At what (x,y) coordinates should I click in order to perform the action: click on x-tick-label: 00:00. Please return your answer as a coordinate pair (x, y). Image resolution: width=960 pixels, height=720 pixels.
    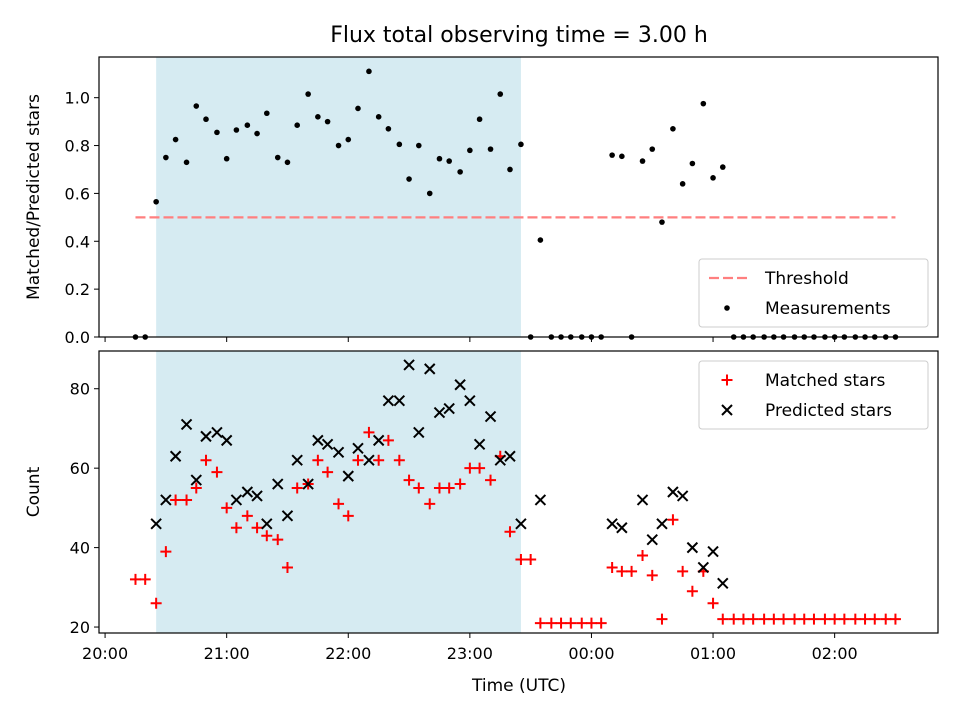
    Looking at the image, I should click on (591, 653).